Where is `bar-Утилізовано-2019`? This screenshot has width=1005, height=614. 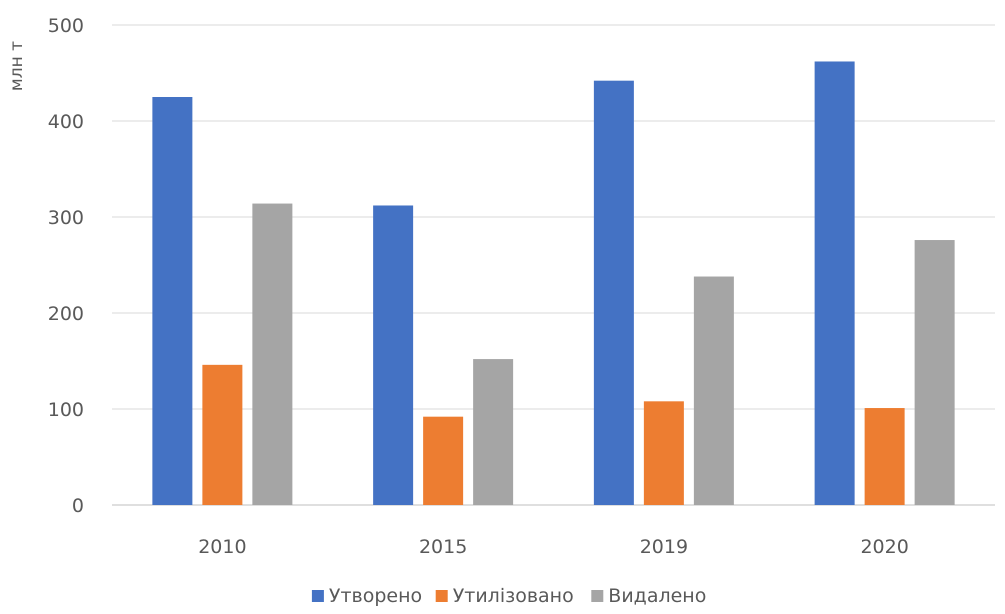
bar-Утилізовано-2019 is located at coordinates (663, 453).